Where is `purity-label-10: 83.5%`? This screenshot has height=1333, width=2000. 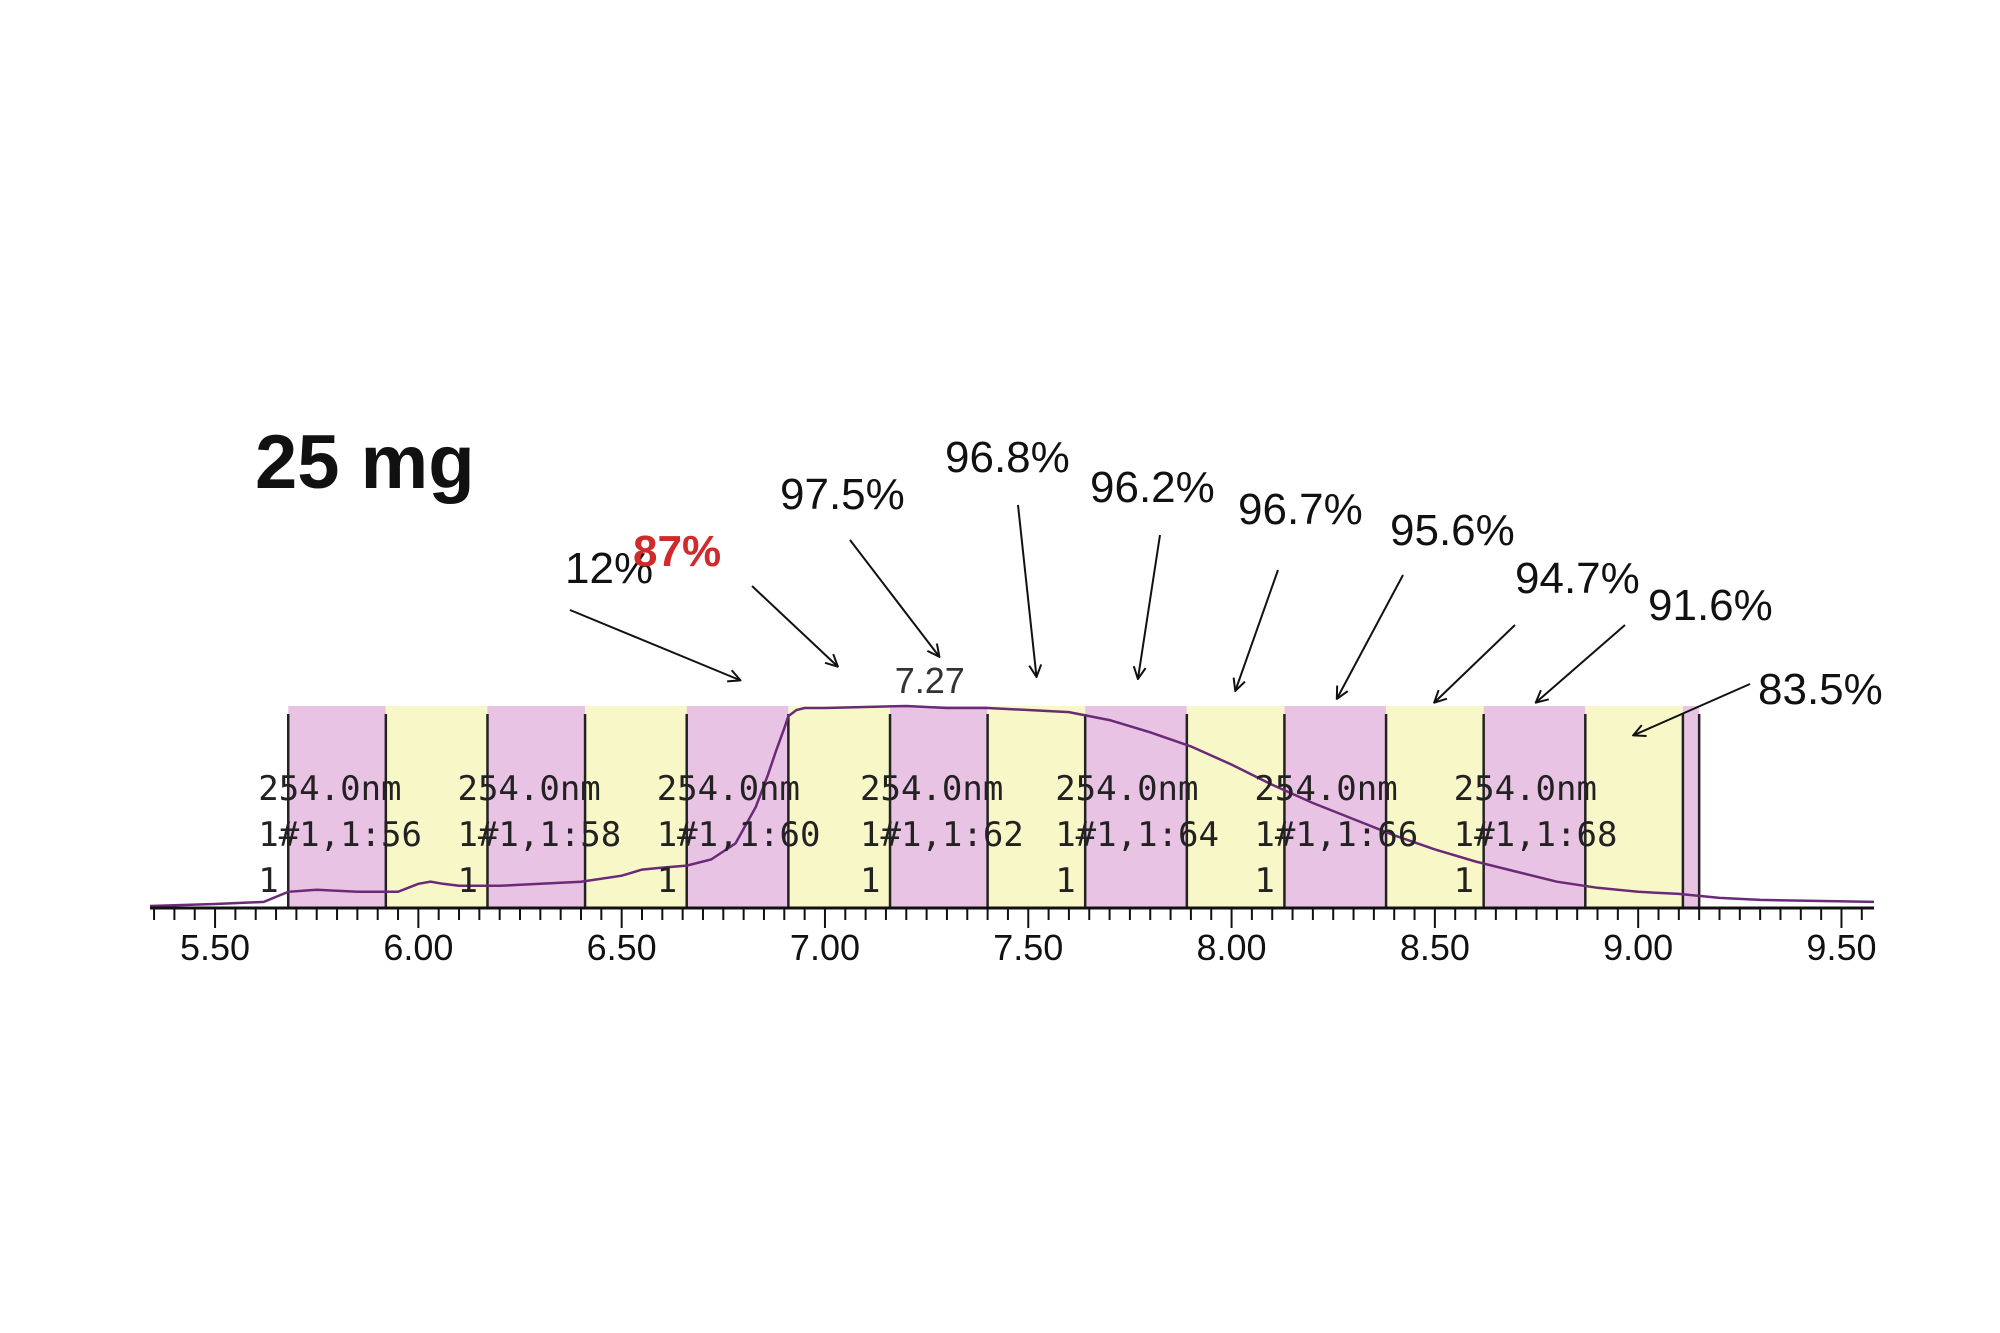 purity-label-10: 83.5% is located at coordinates (1820, 689).